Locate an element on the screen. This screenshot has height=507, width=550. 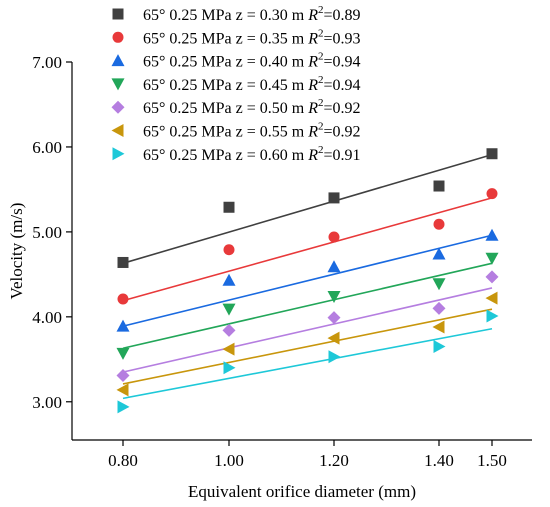
legend-series-name: 65° 0.25 MPa z = 0.55 m is located at coordinates (225, 132).